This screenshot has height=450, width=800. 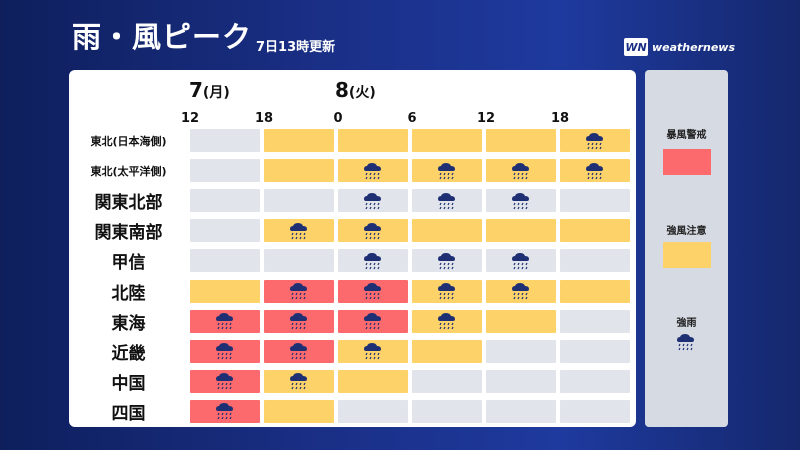 What do you see at coordinates (686, 323) in the screenshot?
I see `legend-rain-label: 強雨` at bounding box center [686, 323].